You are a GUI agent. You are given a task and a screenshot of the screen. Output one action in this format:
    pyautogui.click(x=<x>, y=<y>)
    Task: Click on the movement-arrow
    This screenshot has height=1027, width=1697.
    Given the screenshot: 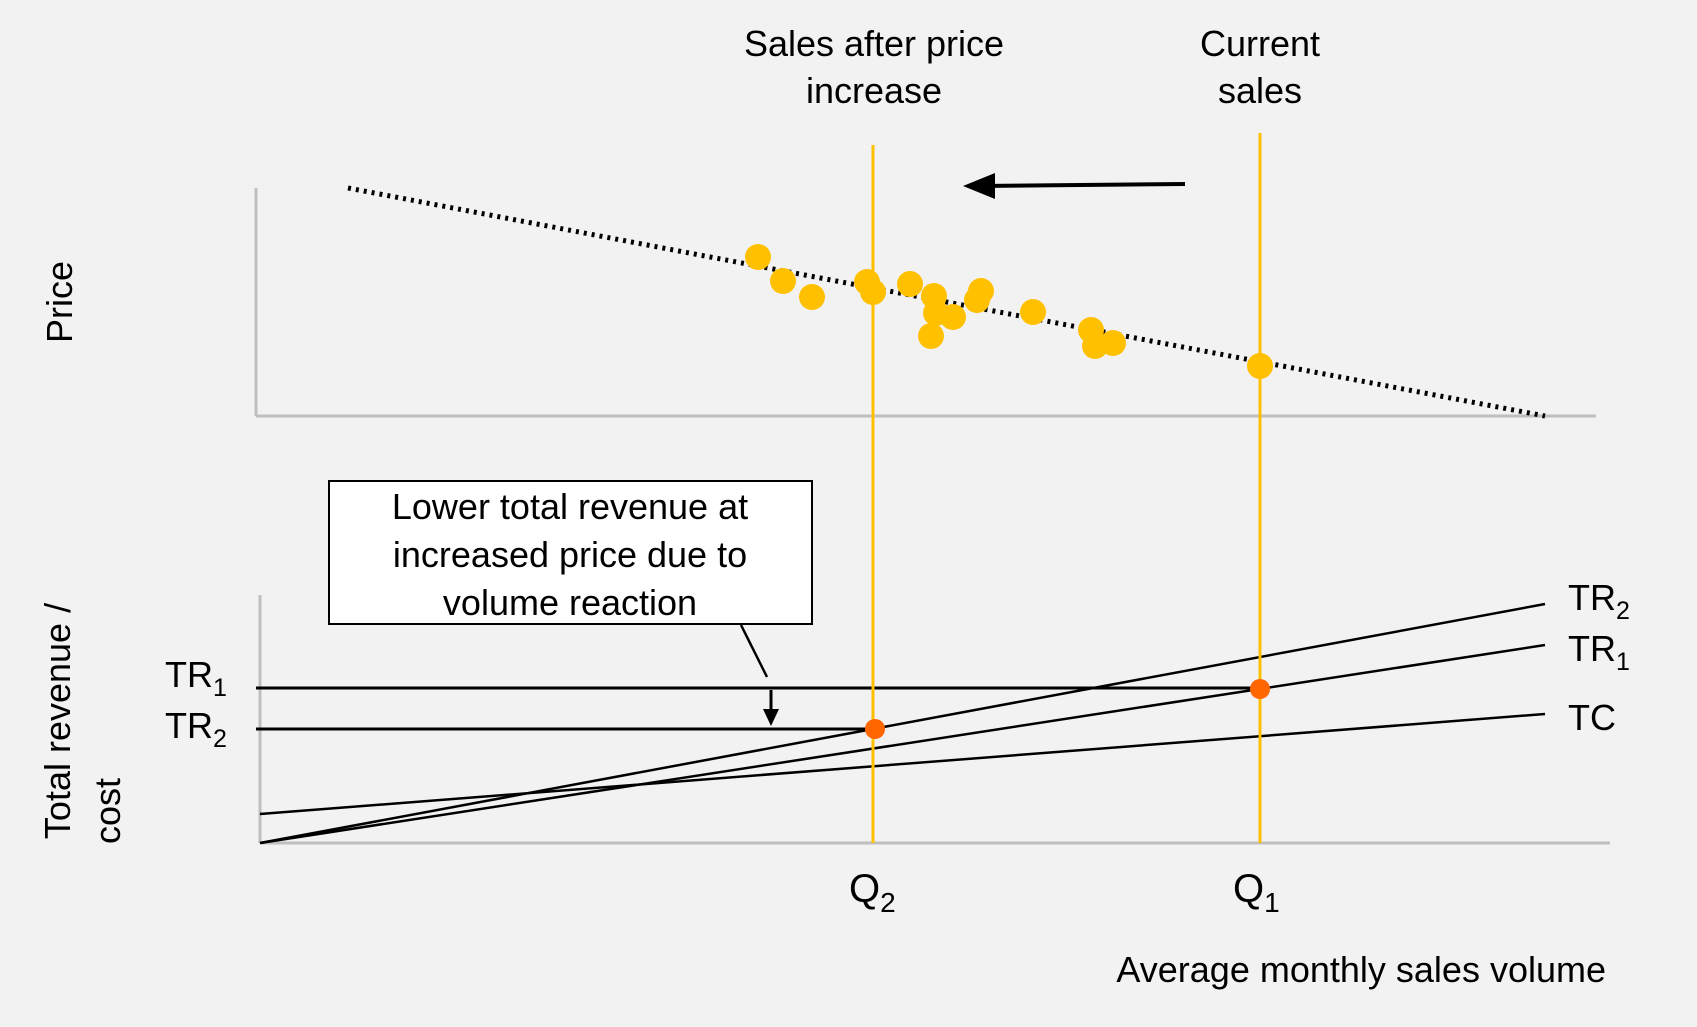 What is the action you would take?
    pyautogui.click(x=1082, y=185)
    